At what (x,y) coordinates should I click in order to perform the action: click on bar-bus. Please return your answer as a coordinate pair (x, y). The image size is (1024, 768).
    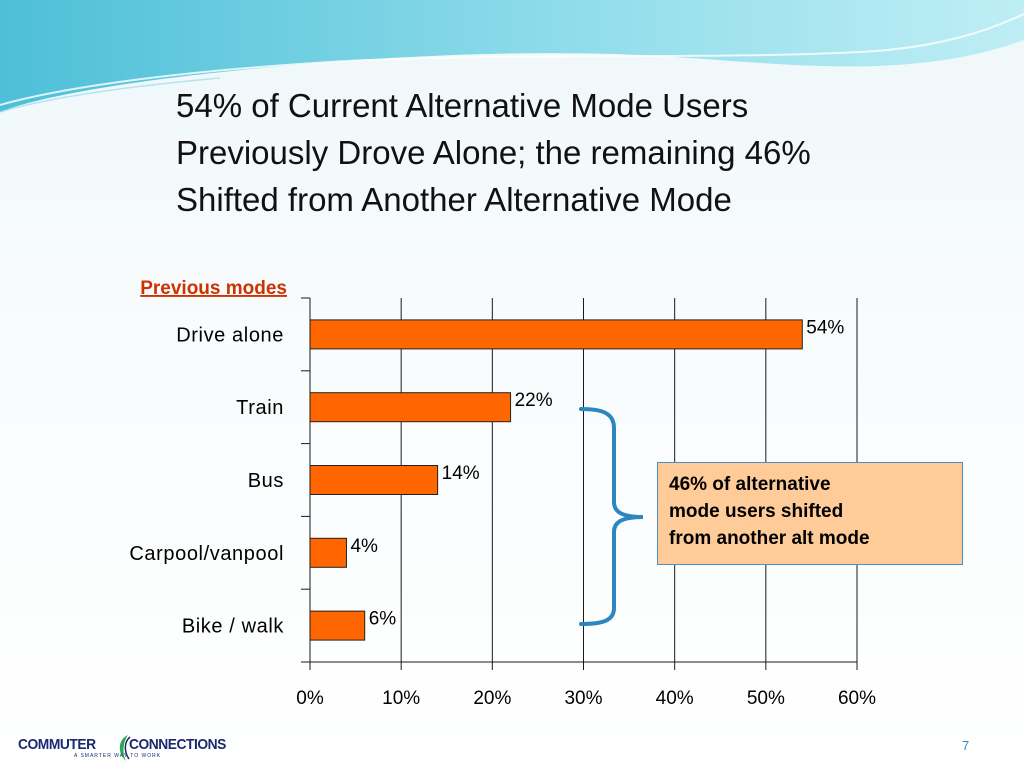
    Looking at the image, I should click on (374, 480).